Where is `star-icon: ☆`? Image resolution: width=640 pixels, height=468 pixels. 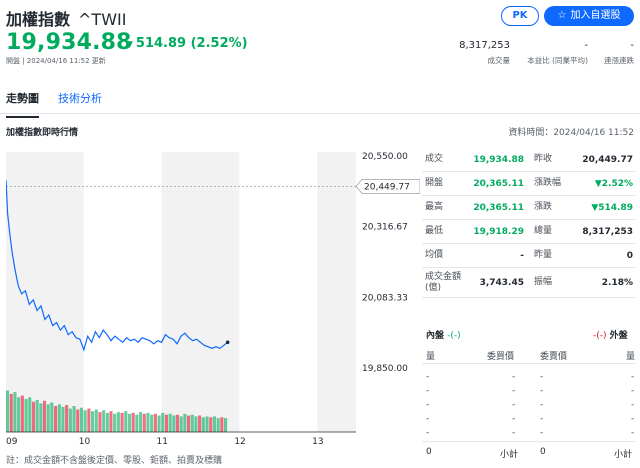 star-icon: ☆ is located at coordinates (562, 15).